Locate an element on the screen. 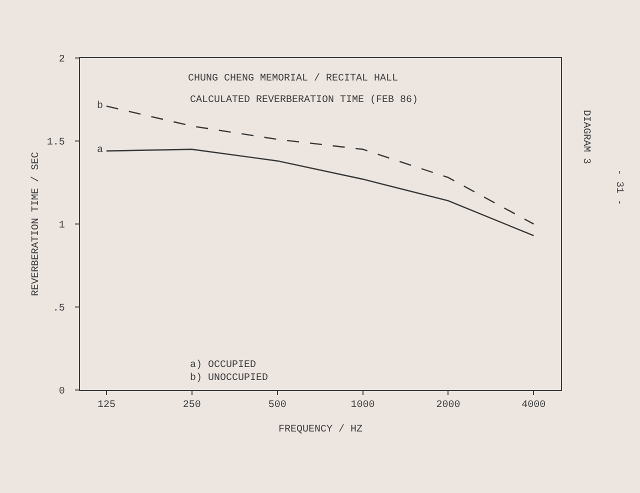 The image size is (640, 493). x-tick-label: 1000 is located at coordinates (362, 406).